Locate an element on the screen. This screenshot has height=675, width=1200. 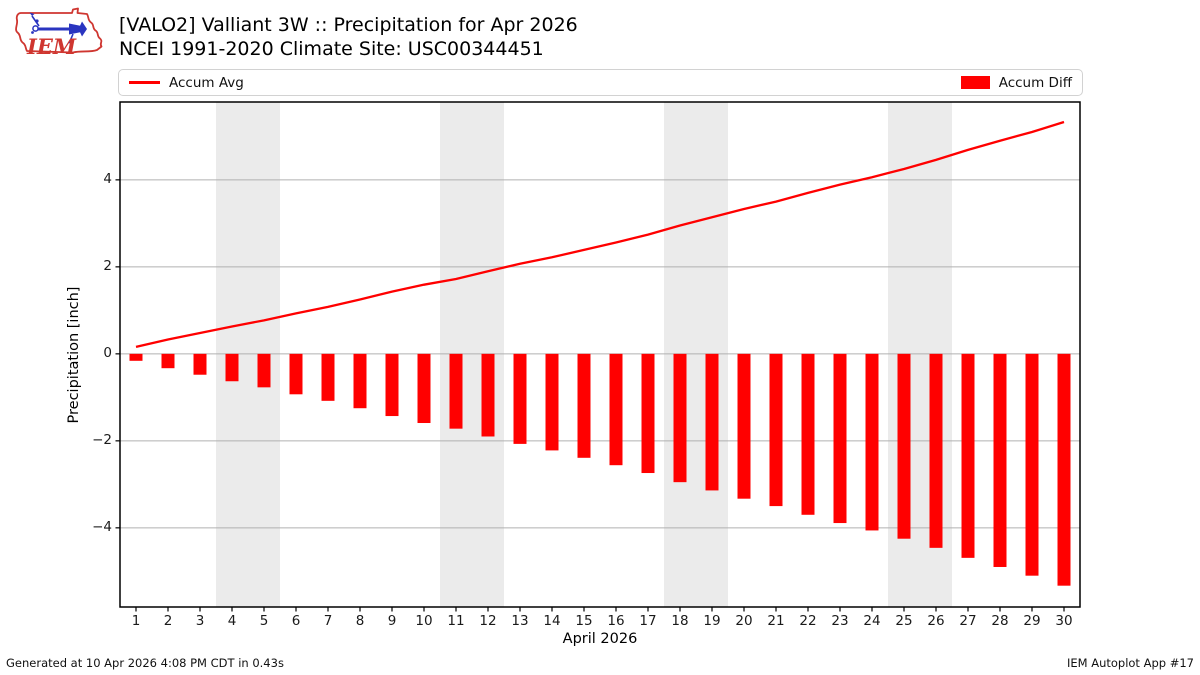
x-tick-label: 1 is located at coordinates (136, 621).